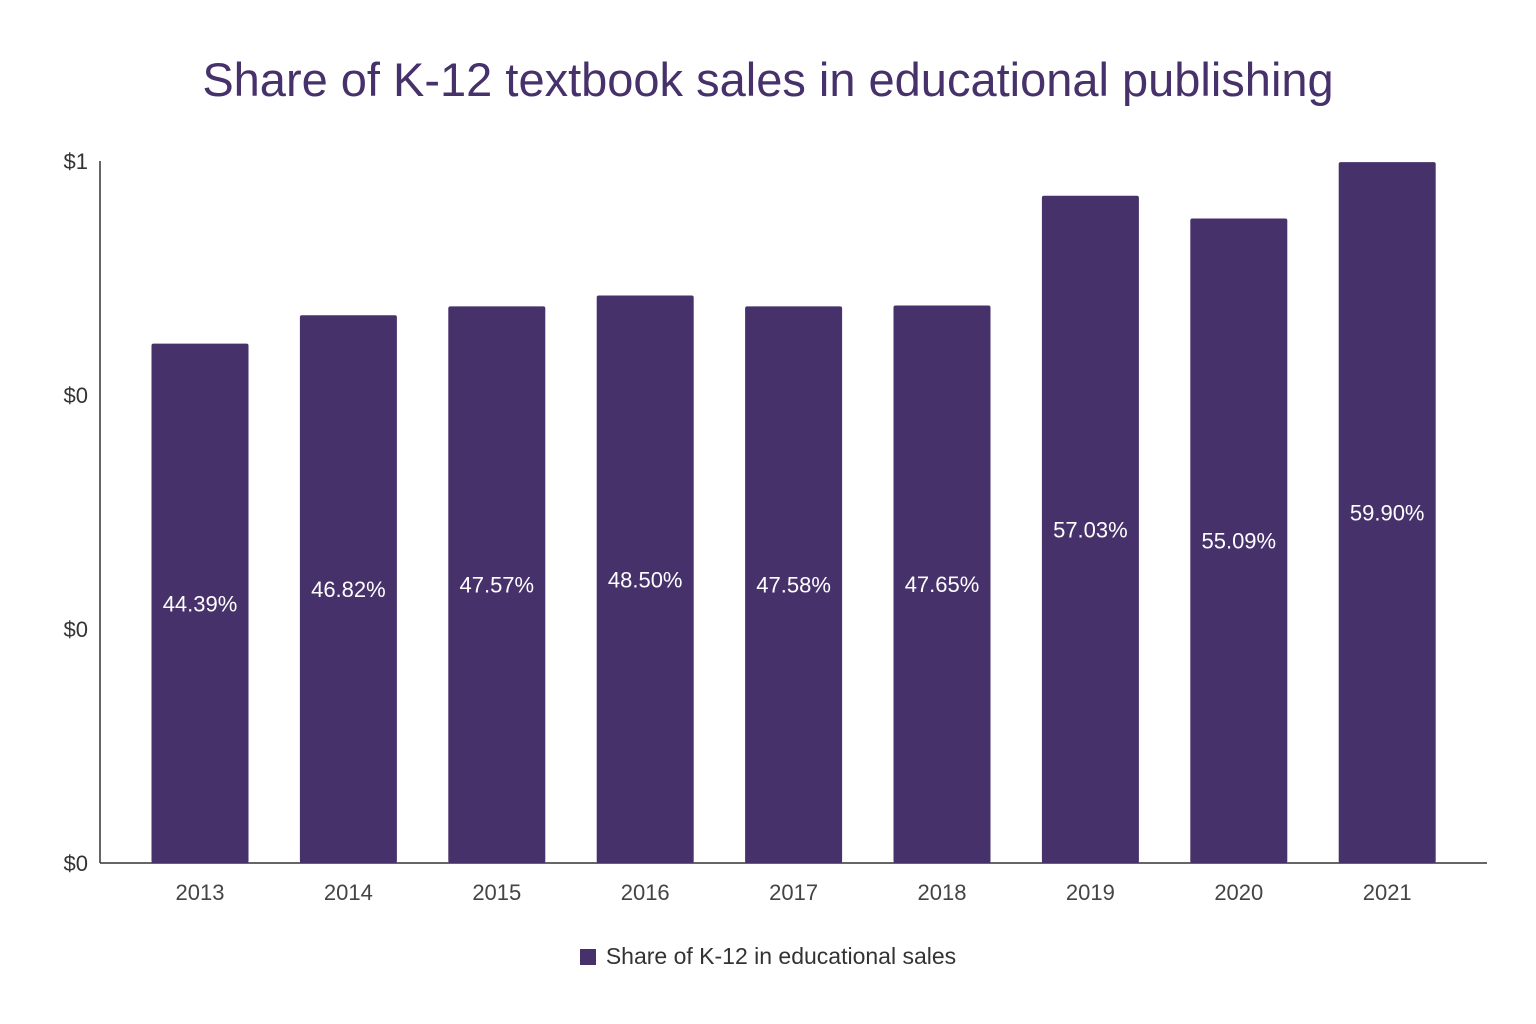  I want to click on data-label: 44.39%, so click(200, 603).